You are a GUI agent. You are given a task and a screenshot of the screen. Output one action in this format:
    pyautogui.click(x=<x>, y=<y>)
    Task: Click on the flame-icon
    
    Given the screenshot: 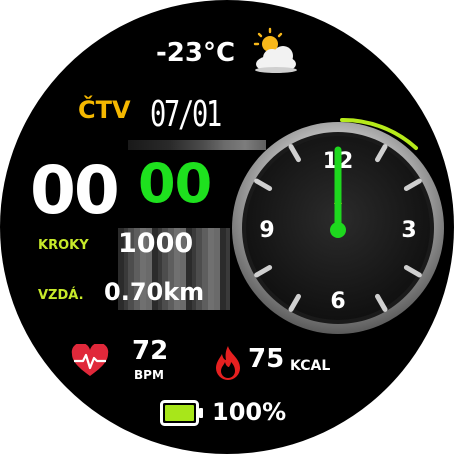 What is the action you would take?
    pyautogui.click(x=228, y=362)
    